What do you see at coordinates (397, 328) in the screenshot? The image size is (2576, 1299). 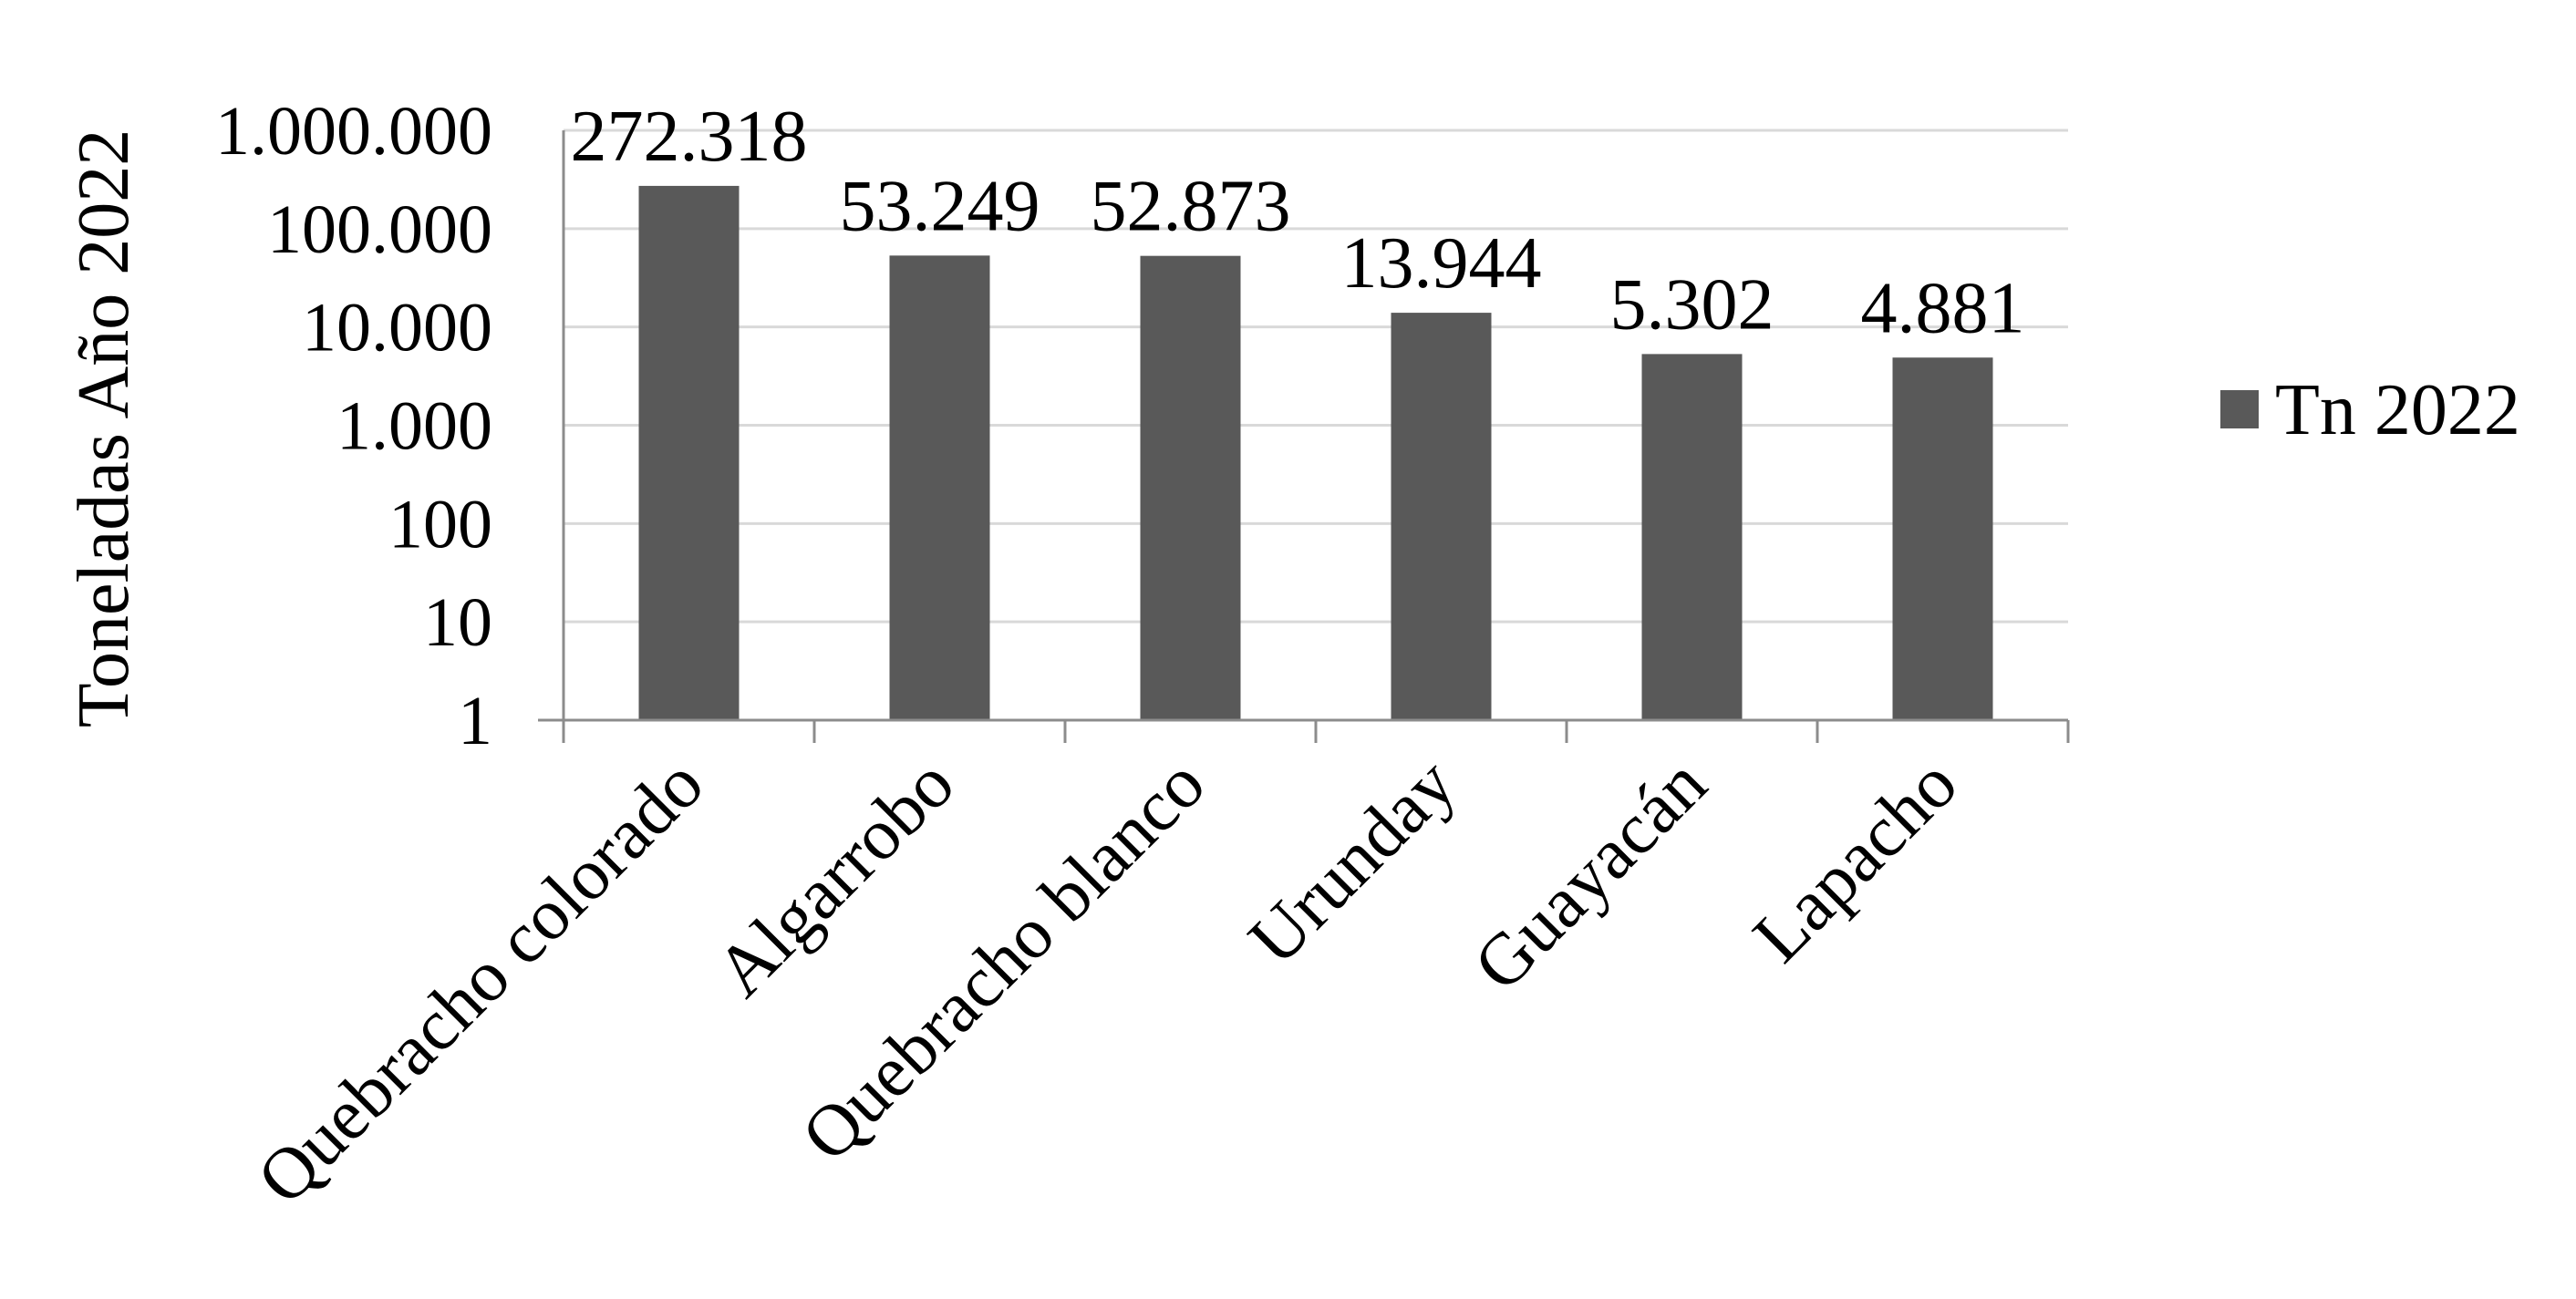 I see `y-tick-label: 10.000` at bounding box center [397, 328].